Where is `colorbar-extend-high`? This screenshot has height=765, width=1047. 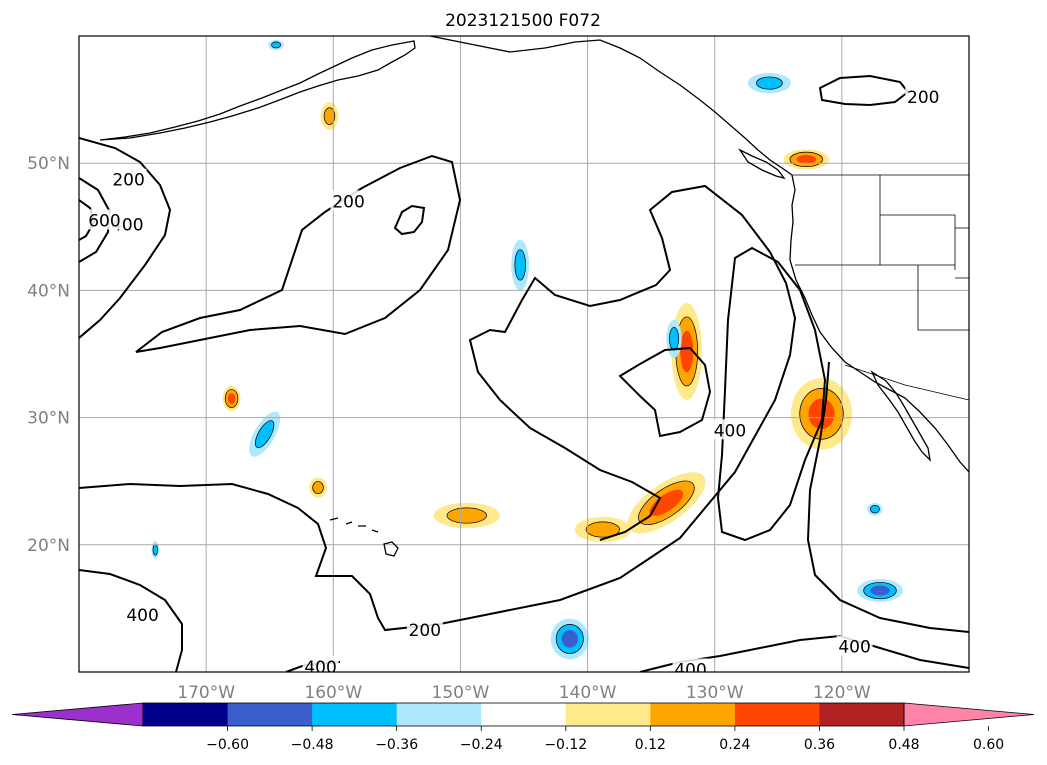 colorbar-extend-high is located at coordinates (969, 714).